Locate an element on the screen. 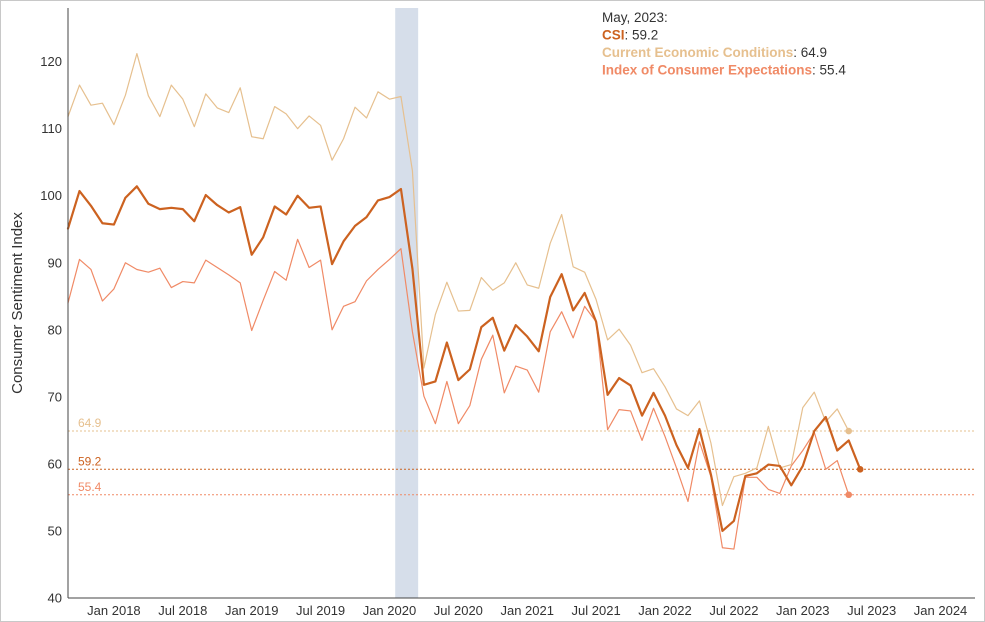  y-tick-label: 80 is located at coordinates (55, 329).